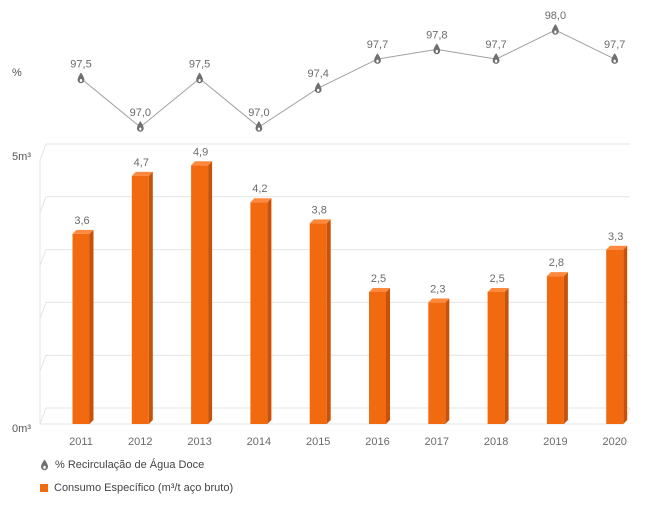  I want to click on y-axis-bar-top-tick: 5m³, so click(21, 157).